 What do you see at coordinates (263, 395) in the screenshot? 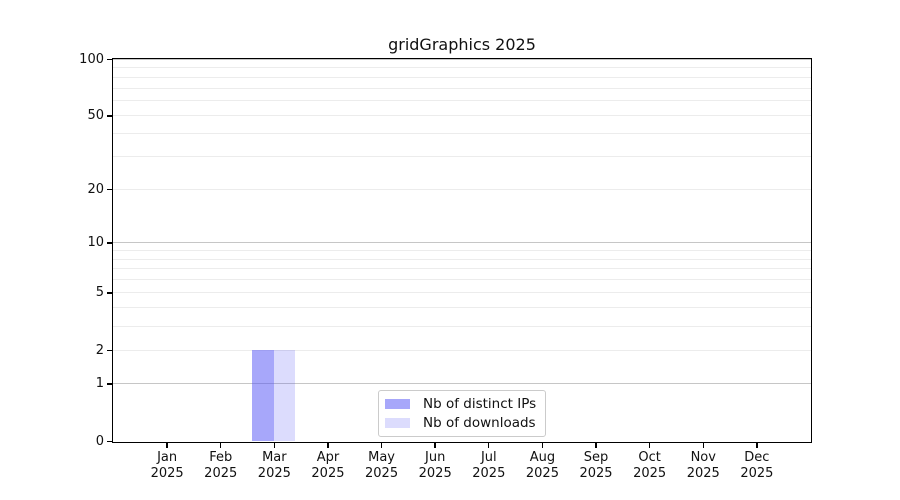
I see `bar-nb-of-distinct-ips` at bounding box center [263, 395].